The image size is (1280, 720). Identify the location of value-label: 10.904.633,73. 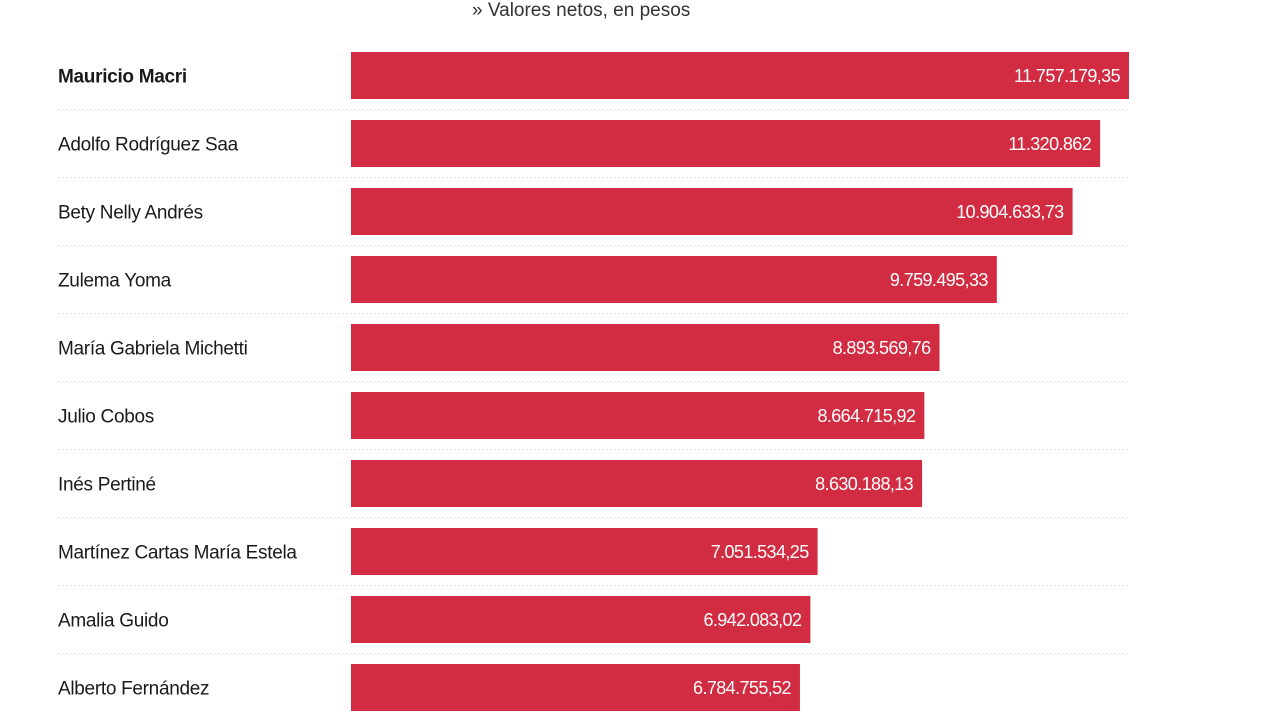
(1010, 212).